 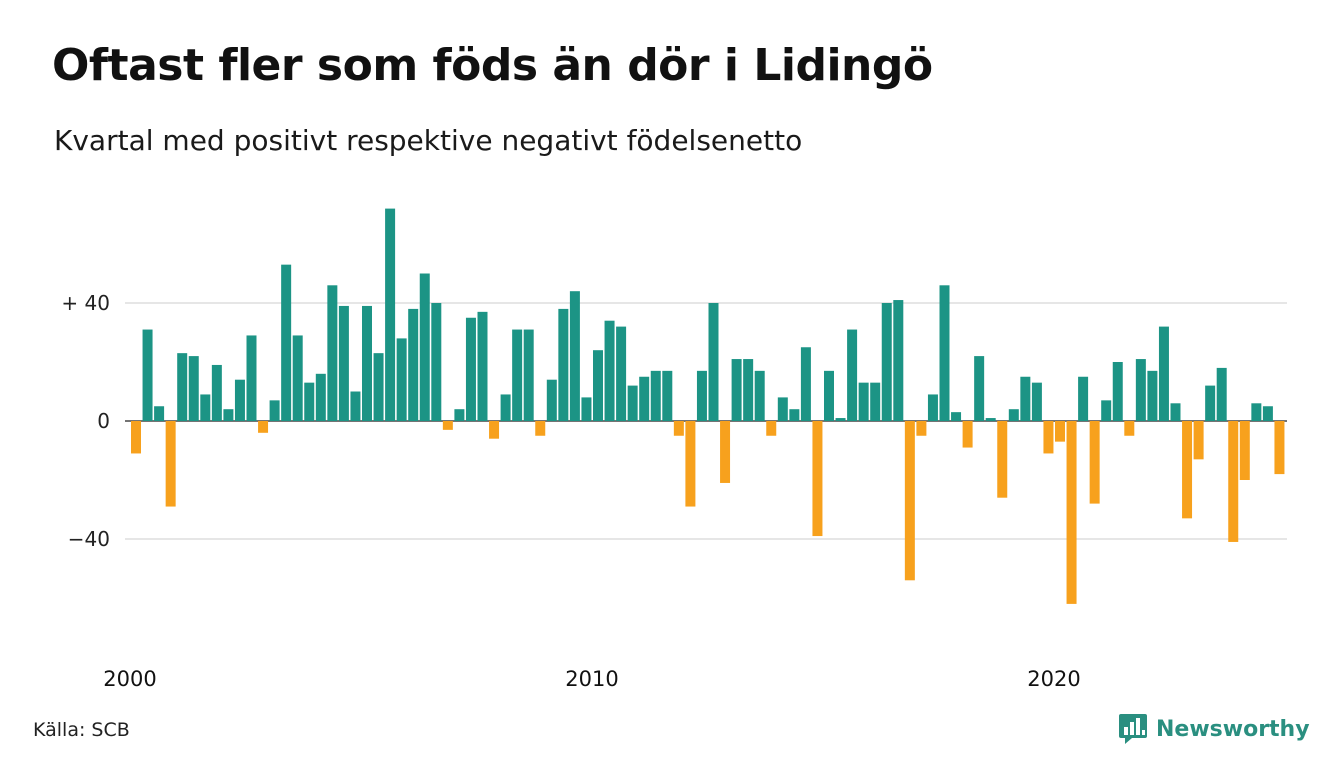 What do you see at coordinates (85, 303) in the screenshot?
I see `y-tick-label: + 40` at bounding box center [85, 303].